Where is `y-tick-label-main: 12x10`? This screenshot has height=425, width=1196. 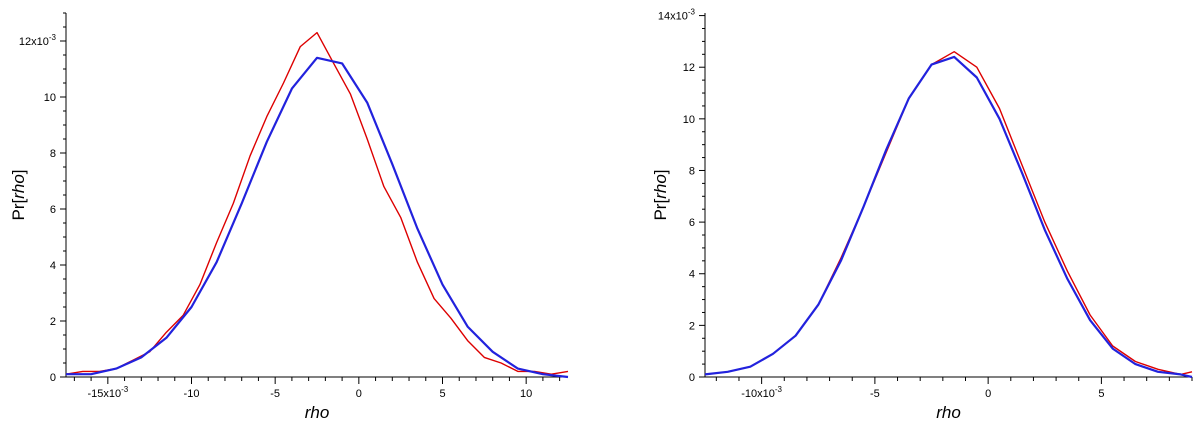 y-tick-label-main: 12x10 is located at coordinates (34, 42).